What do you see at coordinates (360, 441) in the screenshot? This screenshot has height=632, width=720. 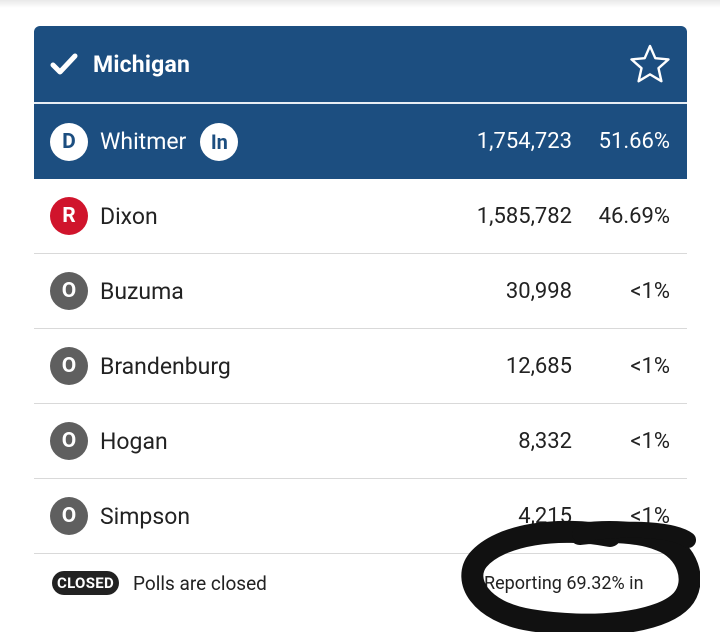 I see `candidate-row-hogan: O Hogan 8,332 <1%` at bounding box center [360, 441].